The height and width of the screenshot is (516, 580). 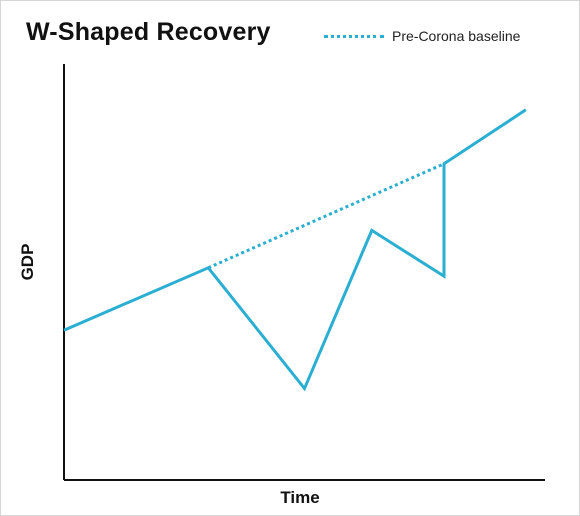 What do you see at coordinates (148, 32) in the screenshot?
I see `chart-title: W-Shaped Recovery` at bounding box center [148, 32].